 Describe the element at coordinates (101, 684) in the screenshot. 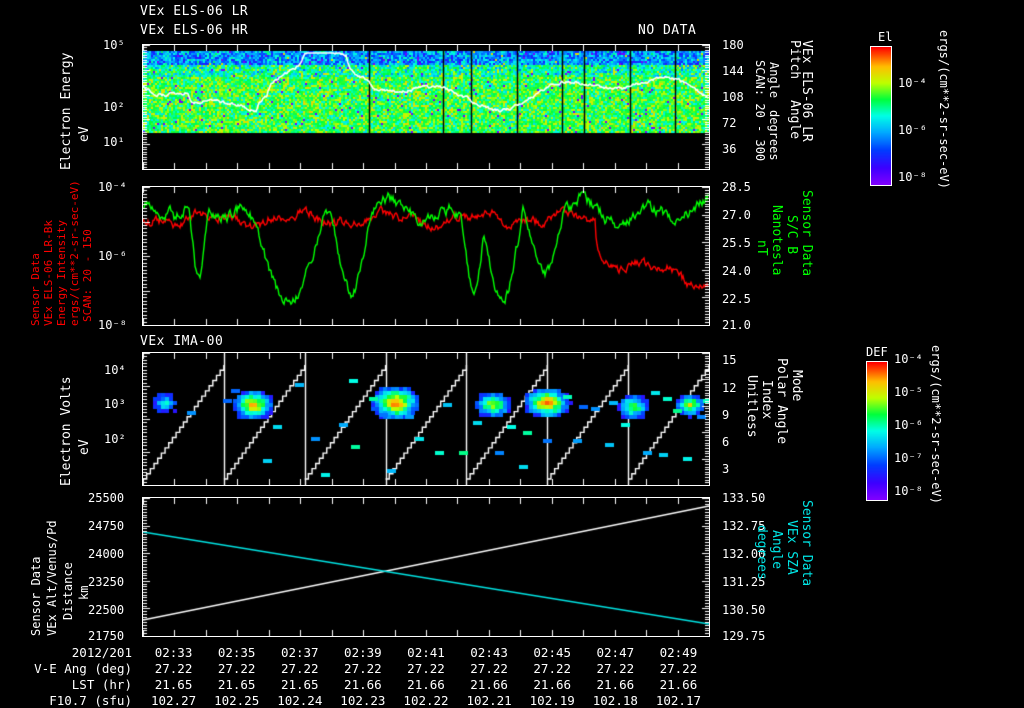

I see `bottom-table-row-label-2: LST (hr)` at that location.